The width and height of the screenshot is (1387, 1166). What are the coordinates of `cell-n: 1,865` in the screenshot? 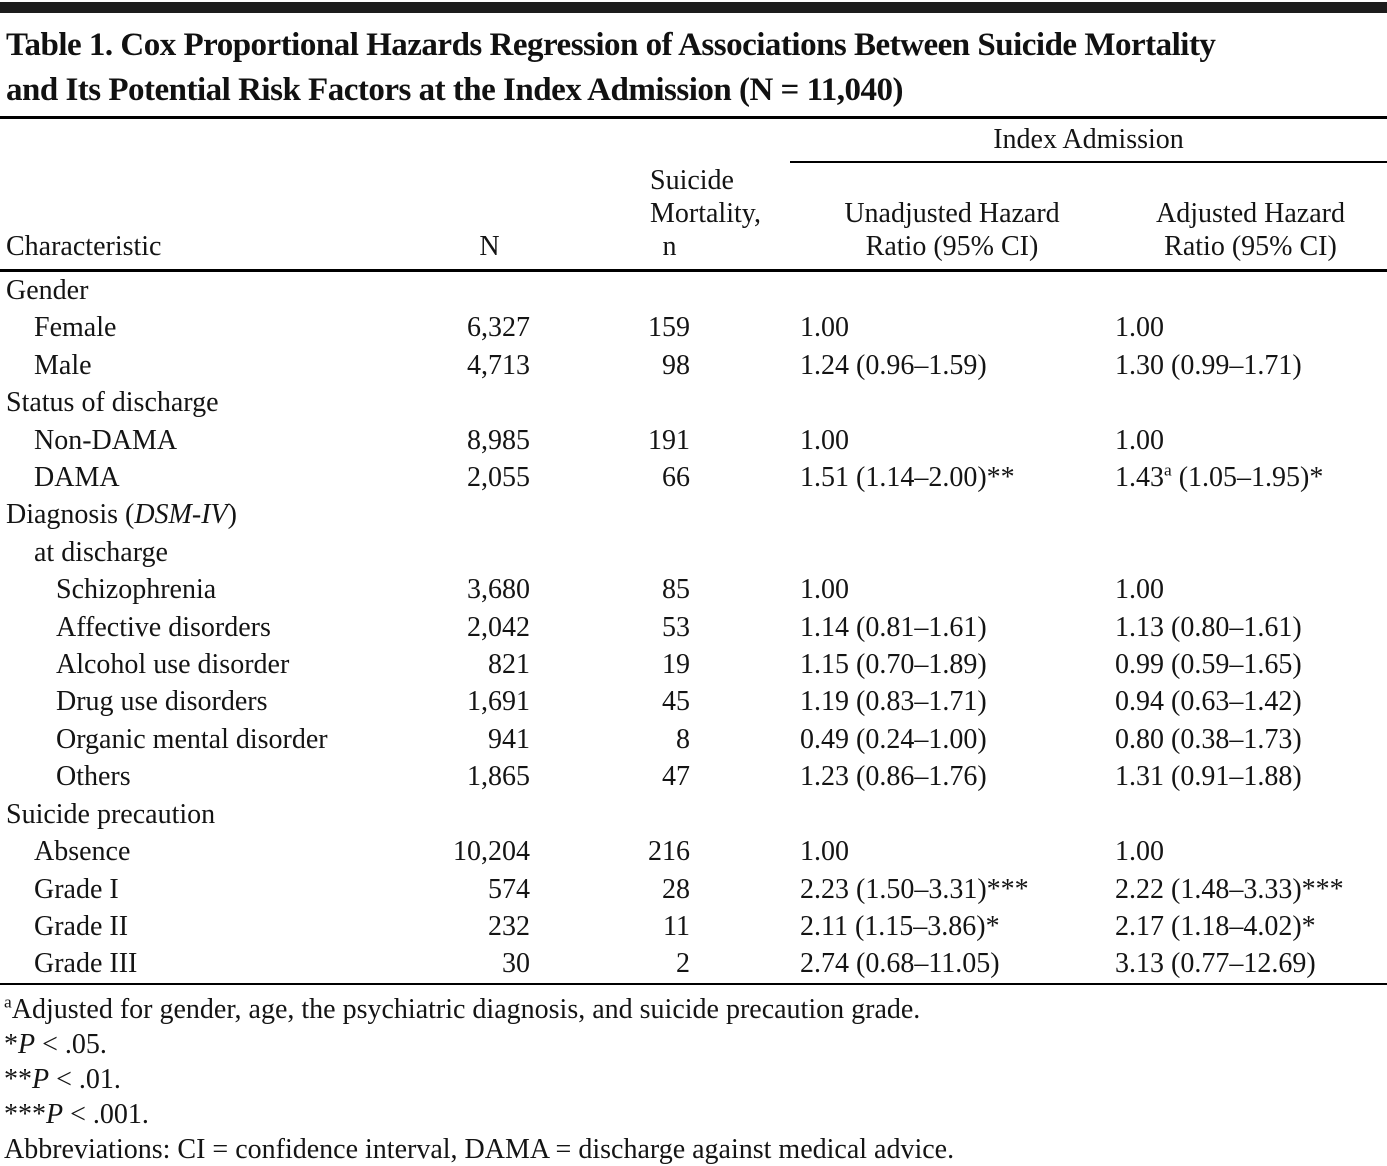 It's located at (498, 777).